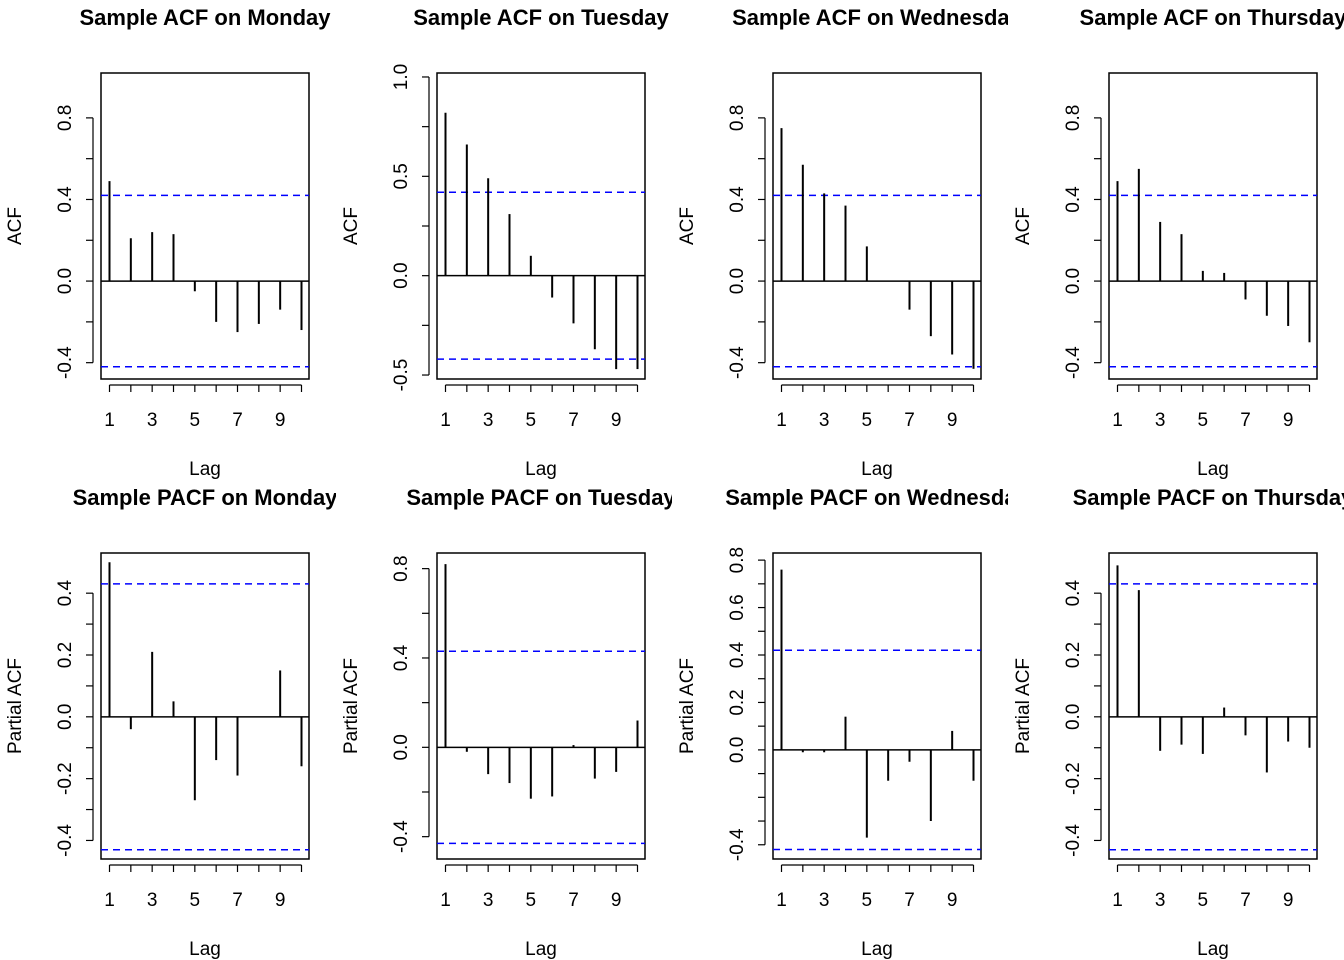  What do you see at coordinates (737, 607) in the screenshot?
I see `y-tick-label: 0.6` at bounding box center [737, 607].